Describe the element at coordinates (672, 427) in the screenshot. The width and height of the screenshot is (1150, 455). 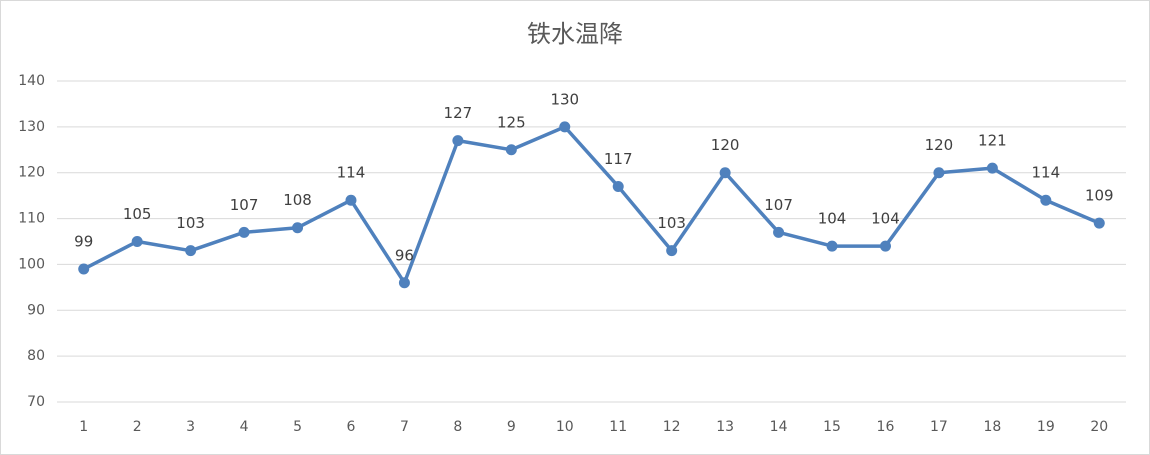
I see `x-tick-label: 12` at that location.